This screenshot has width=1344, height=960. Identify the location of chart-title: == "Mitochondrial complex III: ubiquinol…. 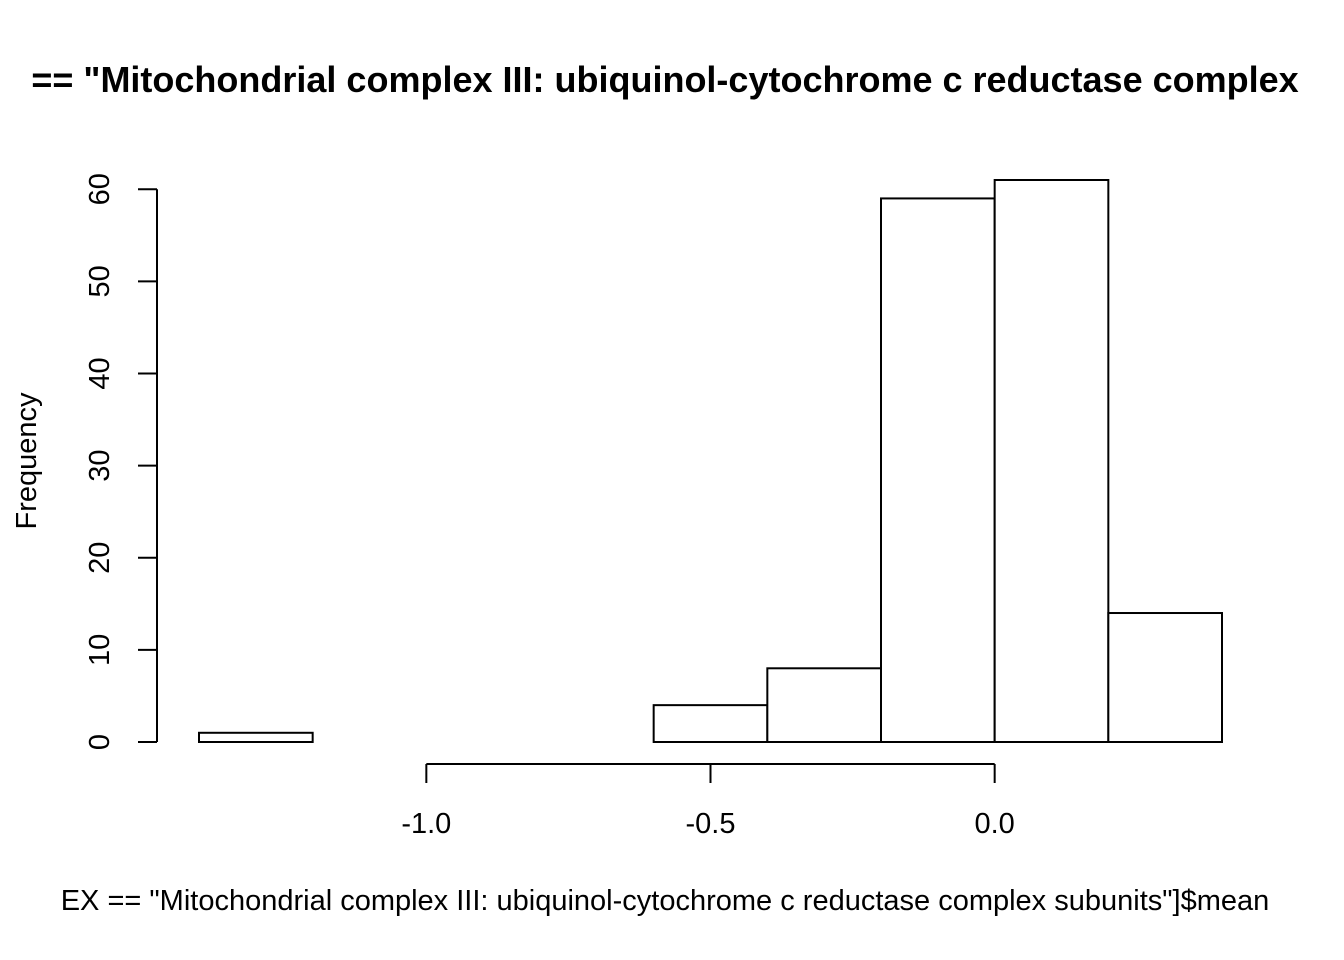
(664, 79).